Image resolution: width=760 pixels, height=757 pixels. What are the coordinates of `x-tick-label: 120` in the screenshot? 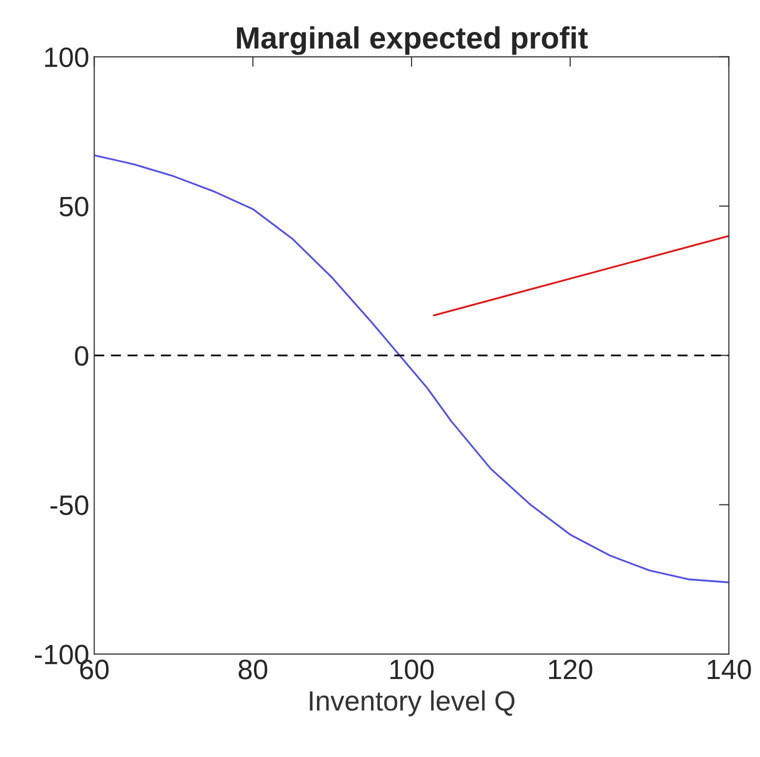 It's located at (570, 670).